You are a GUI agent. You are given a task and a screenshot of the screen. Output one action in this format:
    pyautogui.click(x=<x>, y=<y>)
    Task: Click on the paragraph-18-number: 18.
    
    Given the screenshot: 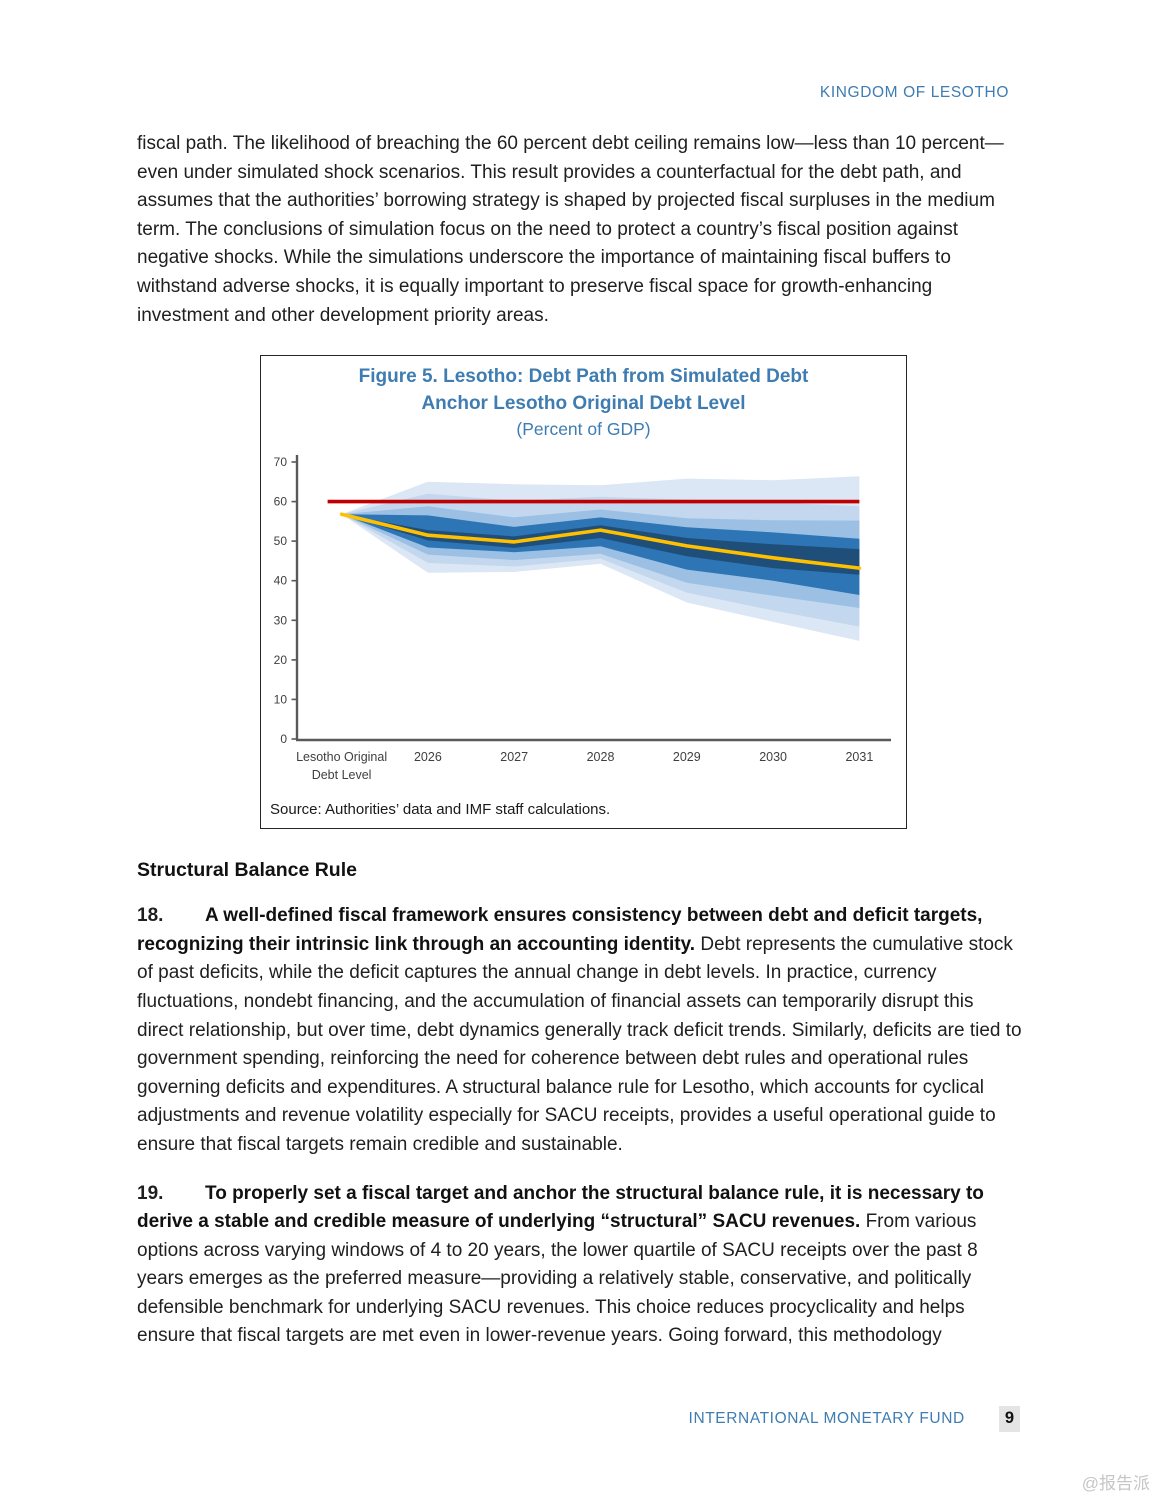 What is the action you would take?
    pyautogui.click(x=150, y=916)
    